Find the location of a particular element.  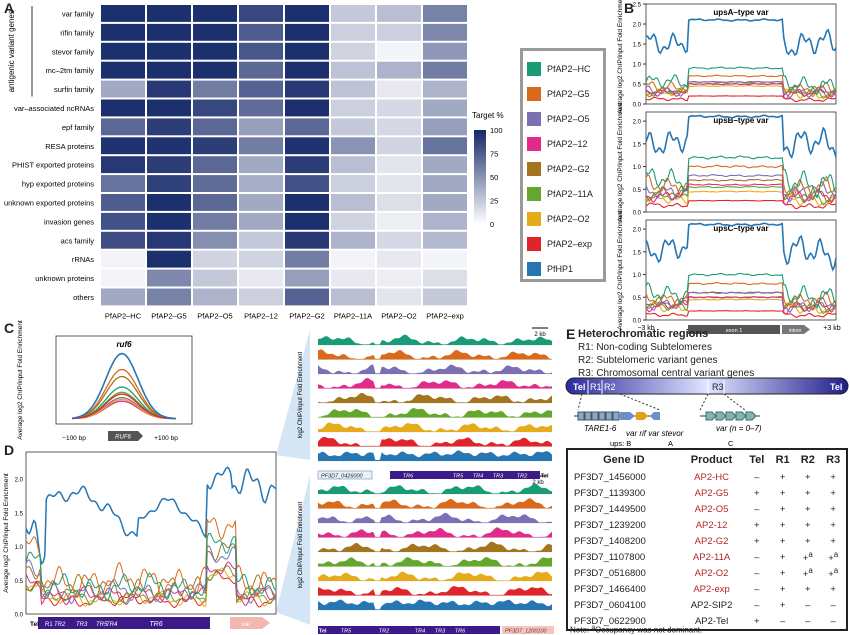

het-title: Heterochromatic regions is located at coordinates (643, 334).